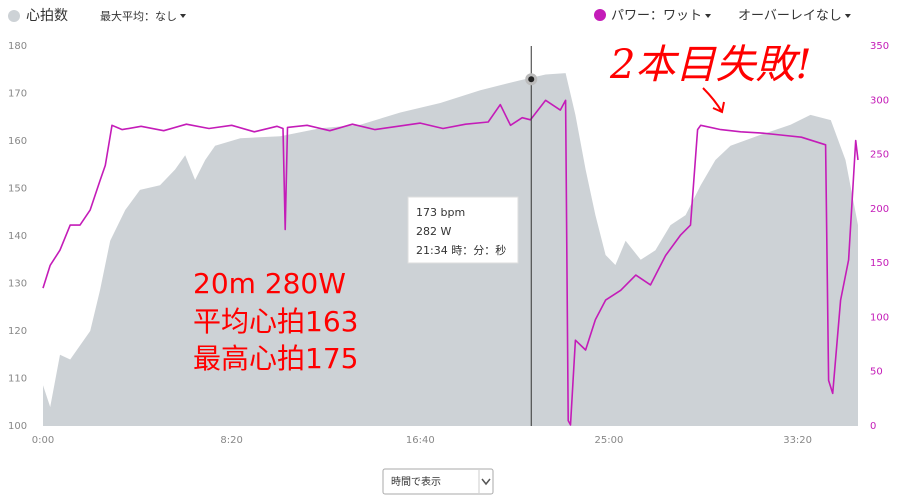 The width and height of the screenshot is (900, 501). I want to click on y2-tick-label: 150, so click(879, 263).